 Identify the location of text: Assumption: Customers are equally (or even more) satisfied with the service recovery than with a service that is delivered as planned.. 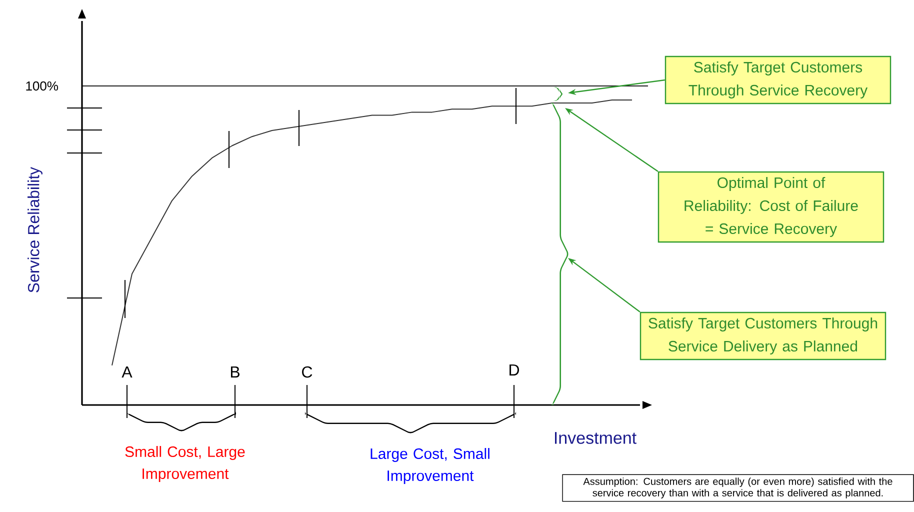
(737, 488).